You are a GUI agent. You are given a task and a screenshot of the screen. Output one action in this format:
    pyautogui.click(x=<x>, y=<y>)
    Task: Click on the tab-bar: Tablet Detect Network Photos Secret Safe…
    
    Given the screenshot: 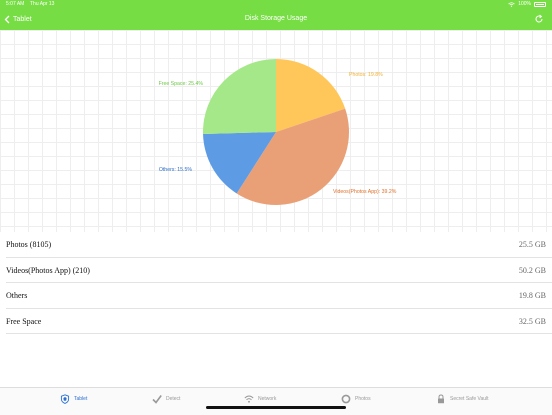 What is the action you would take?
    pyautogui.click(x=276, y=401)
    